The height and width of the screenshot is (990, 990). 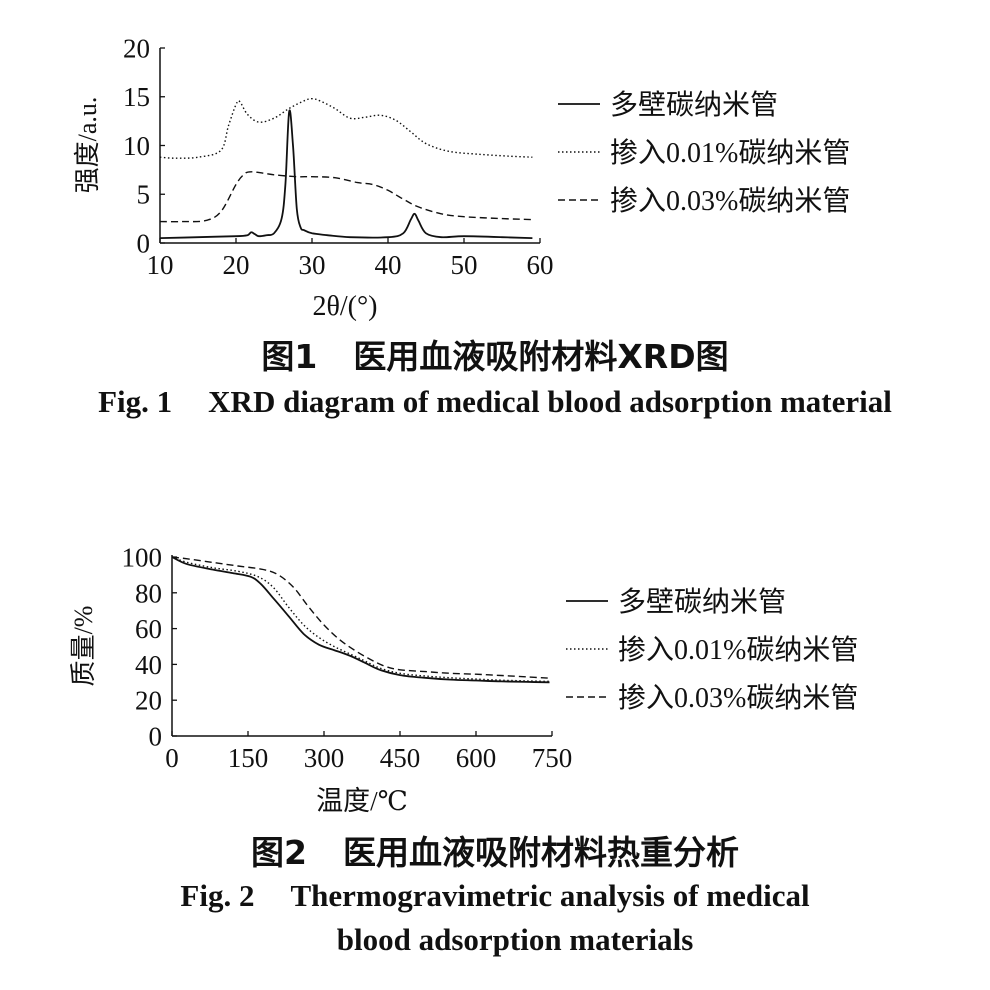 What do you see at coordinates (312, 265) in the screenshot?
I see `c1-x-tick-label: 30` at bounding box center [312, 265].